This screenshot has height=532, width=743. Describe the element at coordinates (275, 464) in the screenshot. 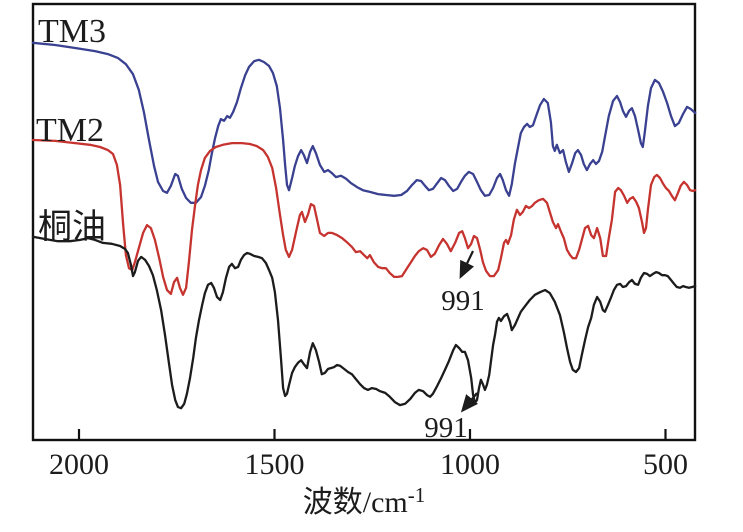

I see `x-tick-label-1500: 1500` at that location.